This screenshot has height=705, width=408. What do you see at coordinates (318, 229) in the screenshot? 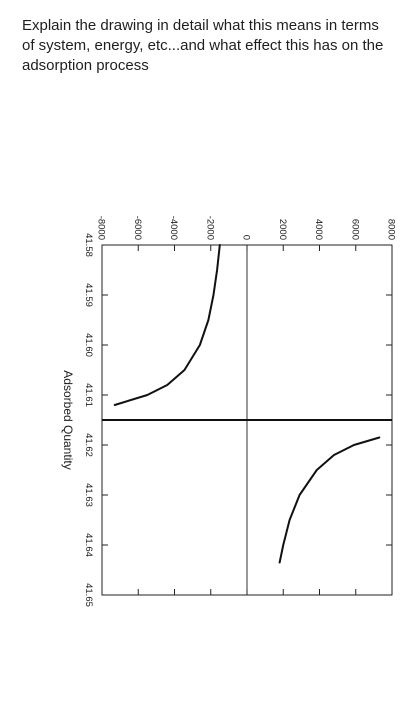
I see `y-tick-label: 4000` at bounding box center [318, 229].